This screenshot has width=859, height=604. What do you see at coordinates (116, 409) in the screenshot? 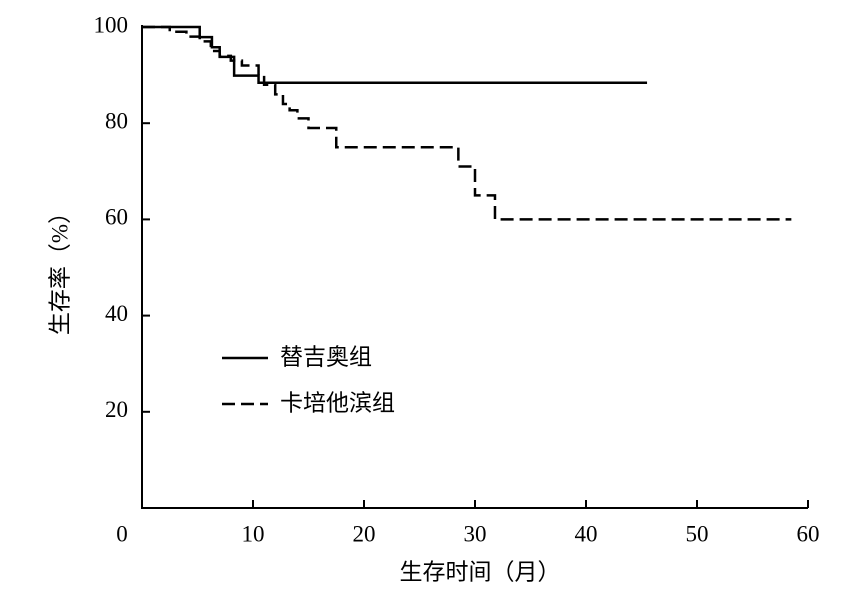
I see `y-tick-label: 20` at bounding box center [116, 409].